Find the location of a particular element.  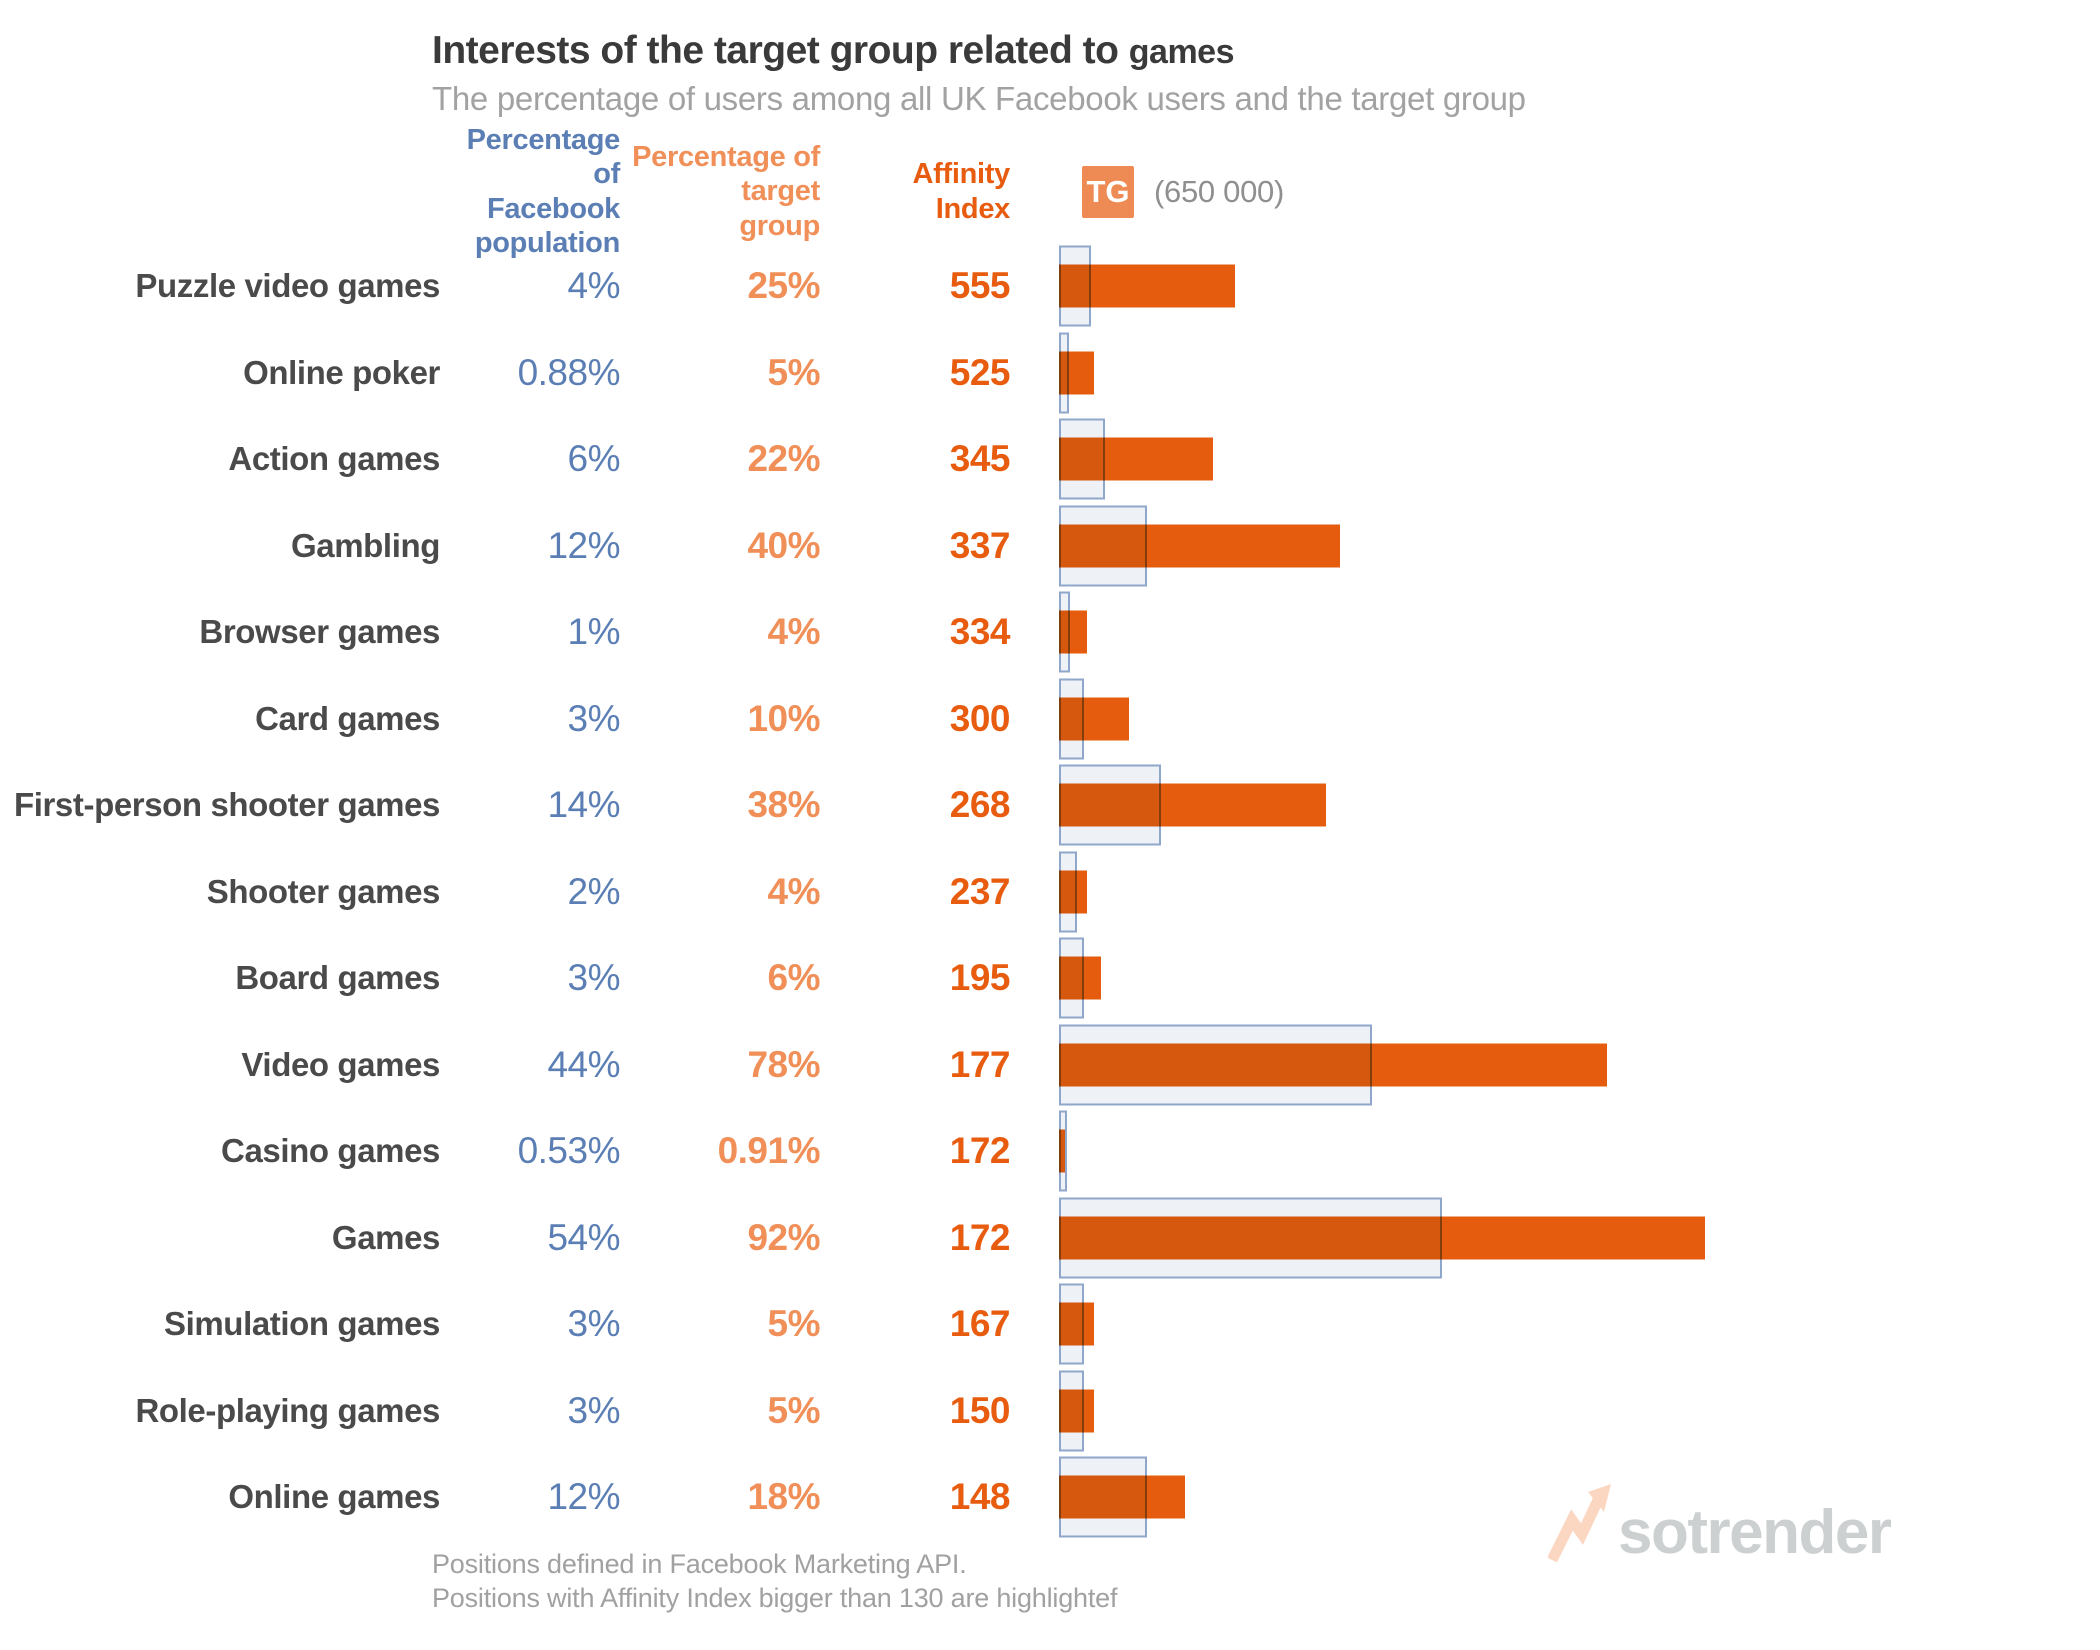

table-row: Casino games 0.53% 0.91% 172 is located at coordinates (1050, 1151).